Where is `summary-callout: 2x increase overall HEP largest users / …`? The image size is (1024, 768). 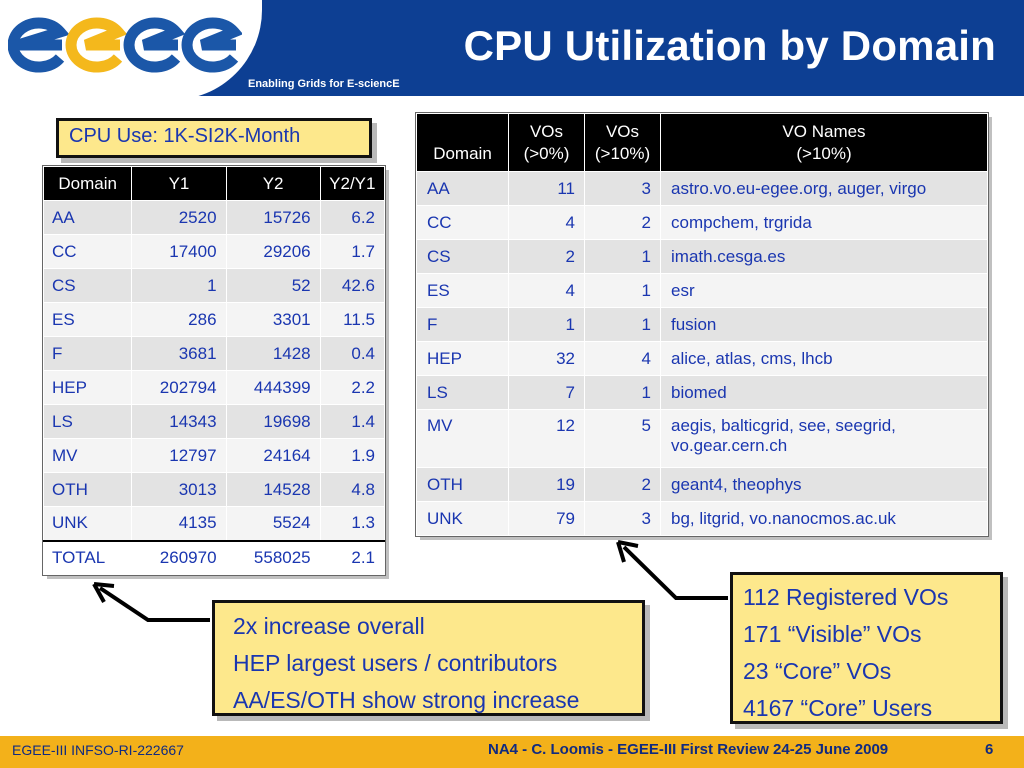 summary-callout: 2x increase overall HEP largest users / … is located at coordinates (428, 658).